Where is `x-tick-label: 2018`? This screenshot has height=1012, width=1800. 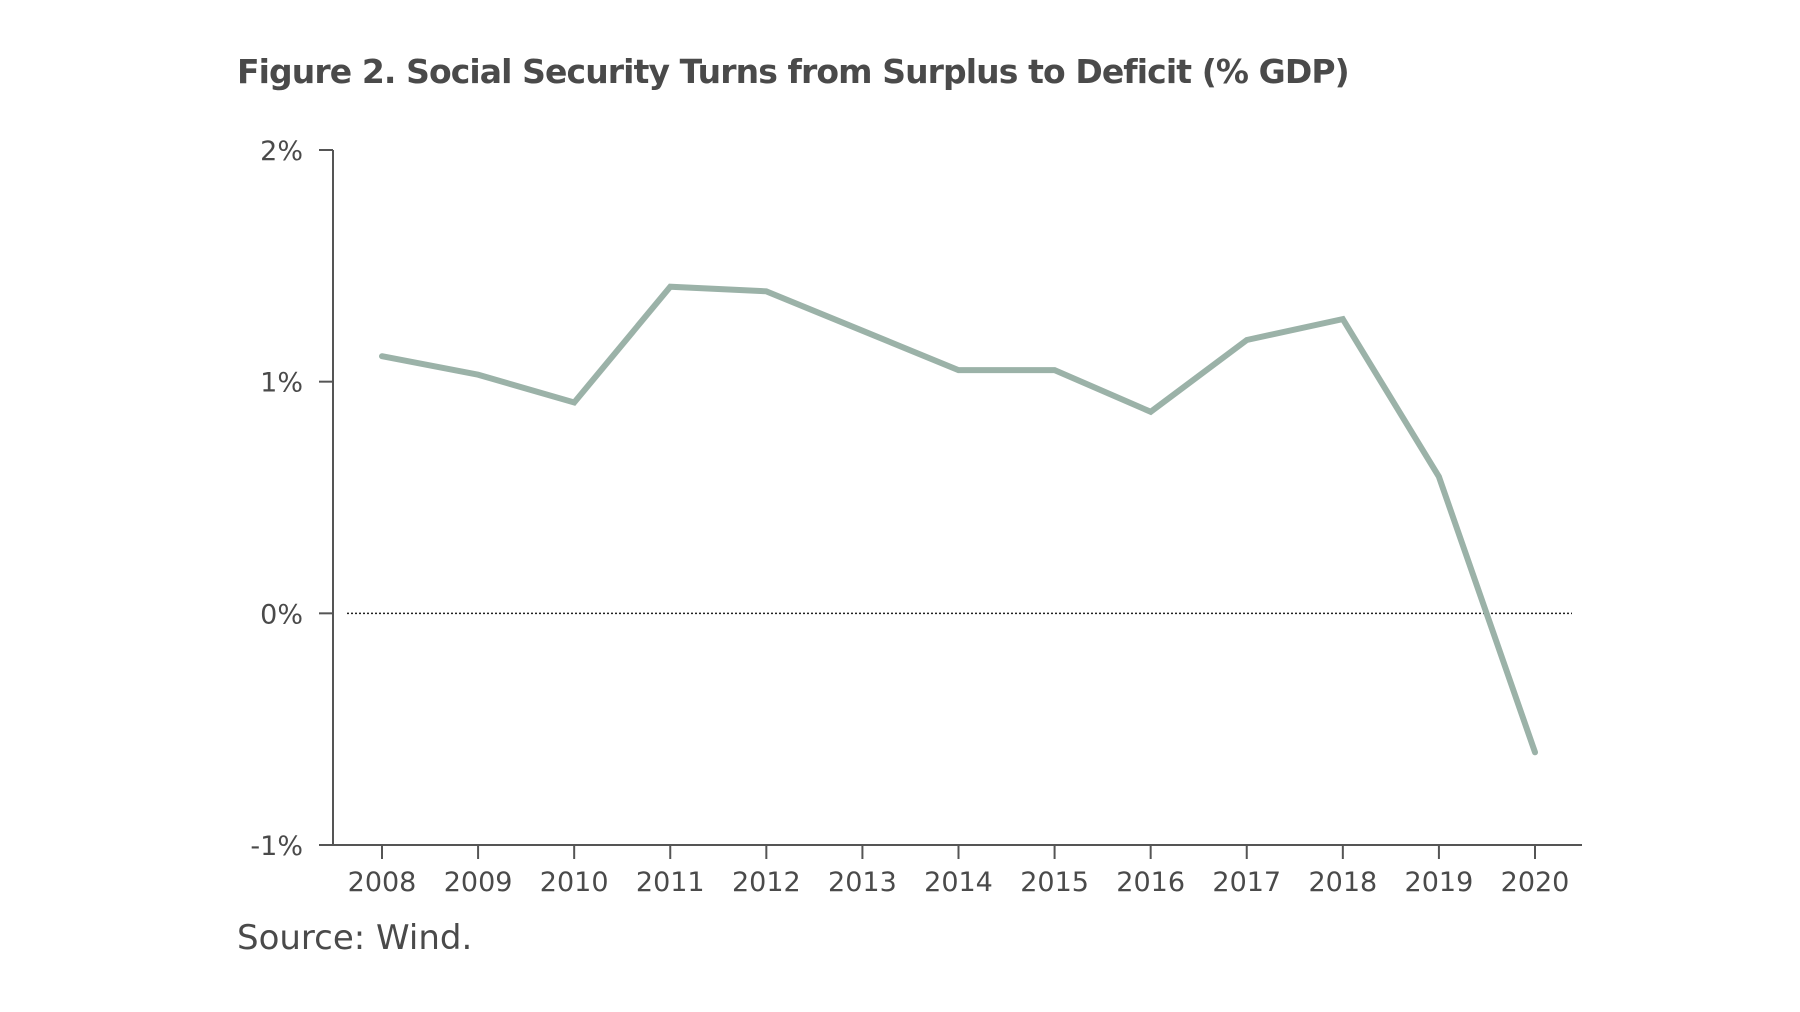
x-tick-label: 2018 is located at coordinates (1342, 882).